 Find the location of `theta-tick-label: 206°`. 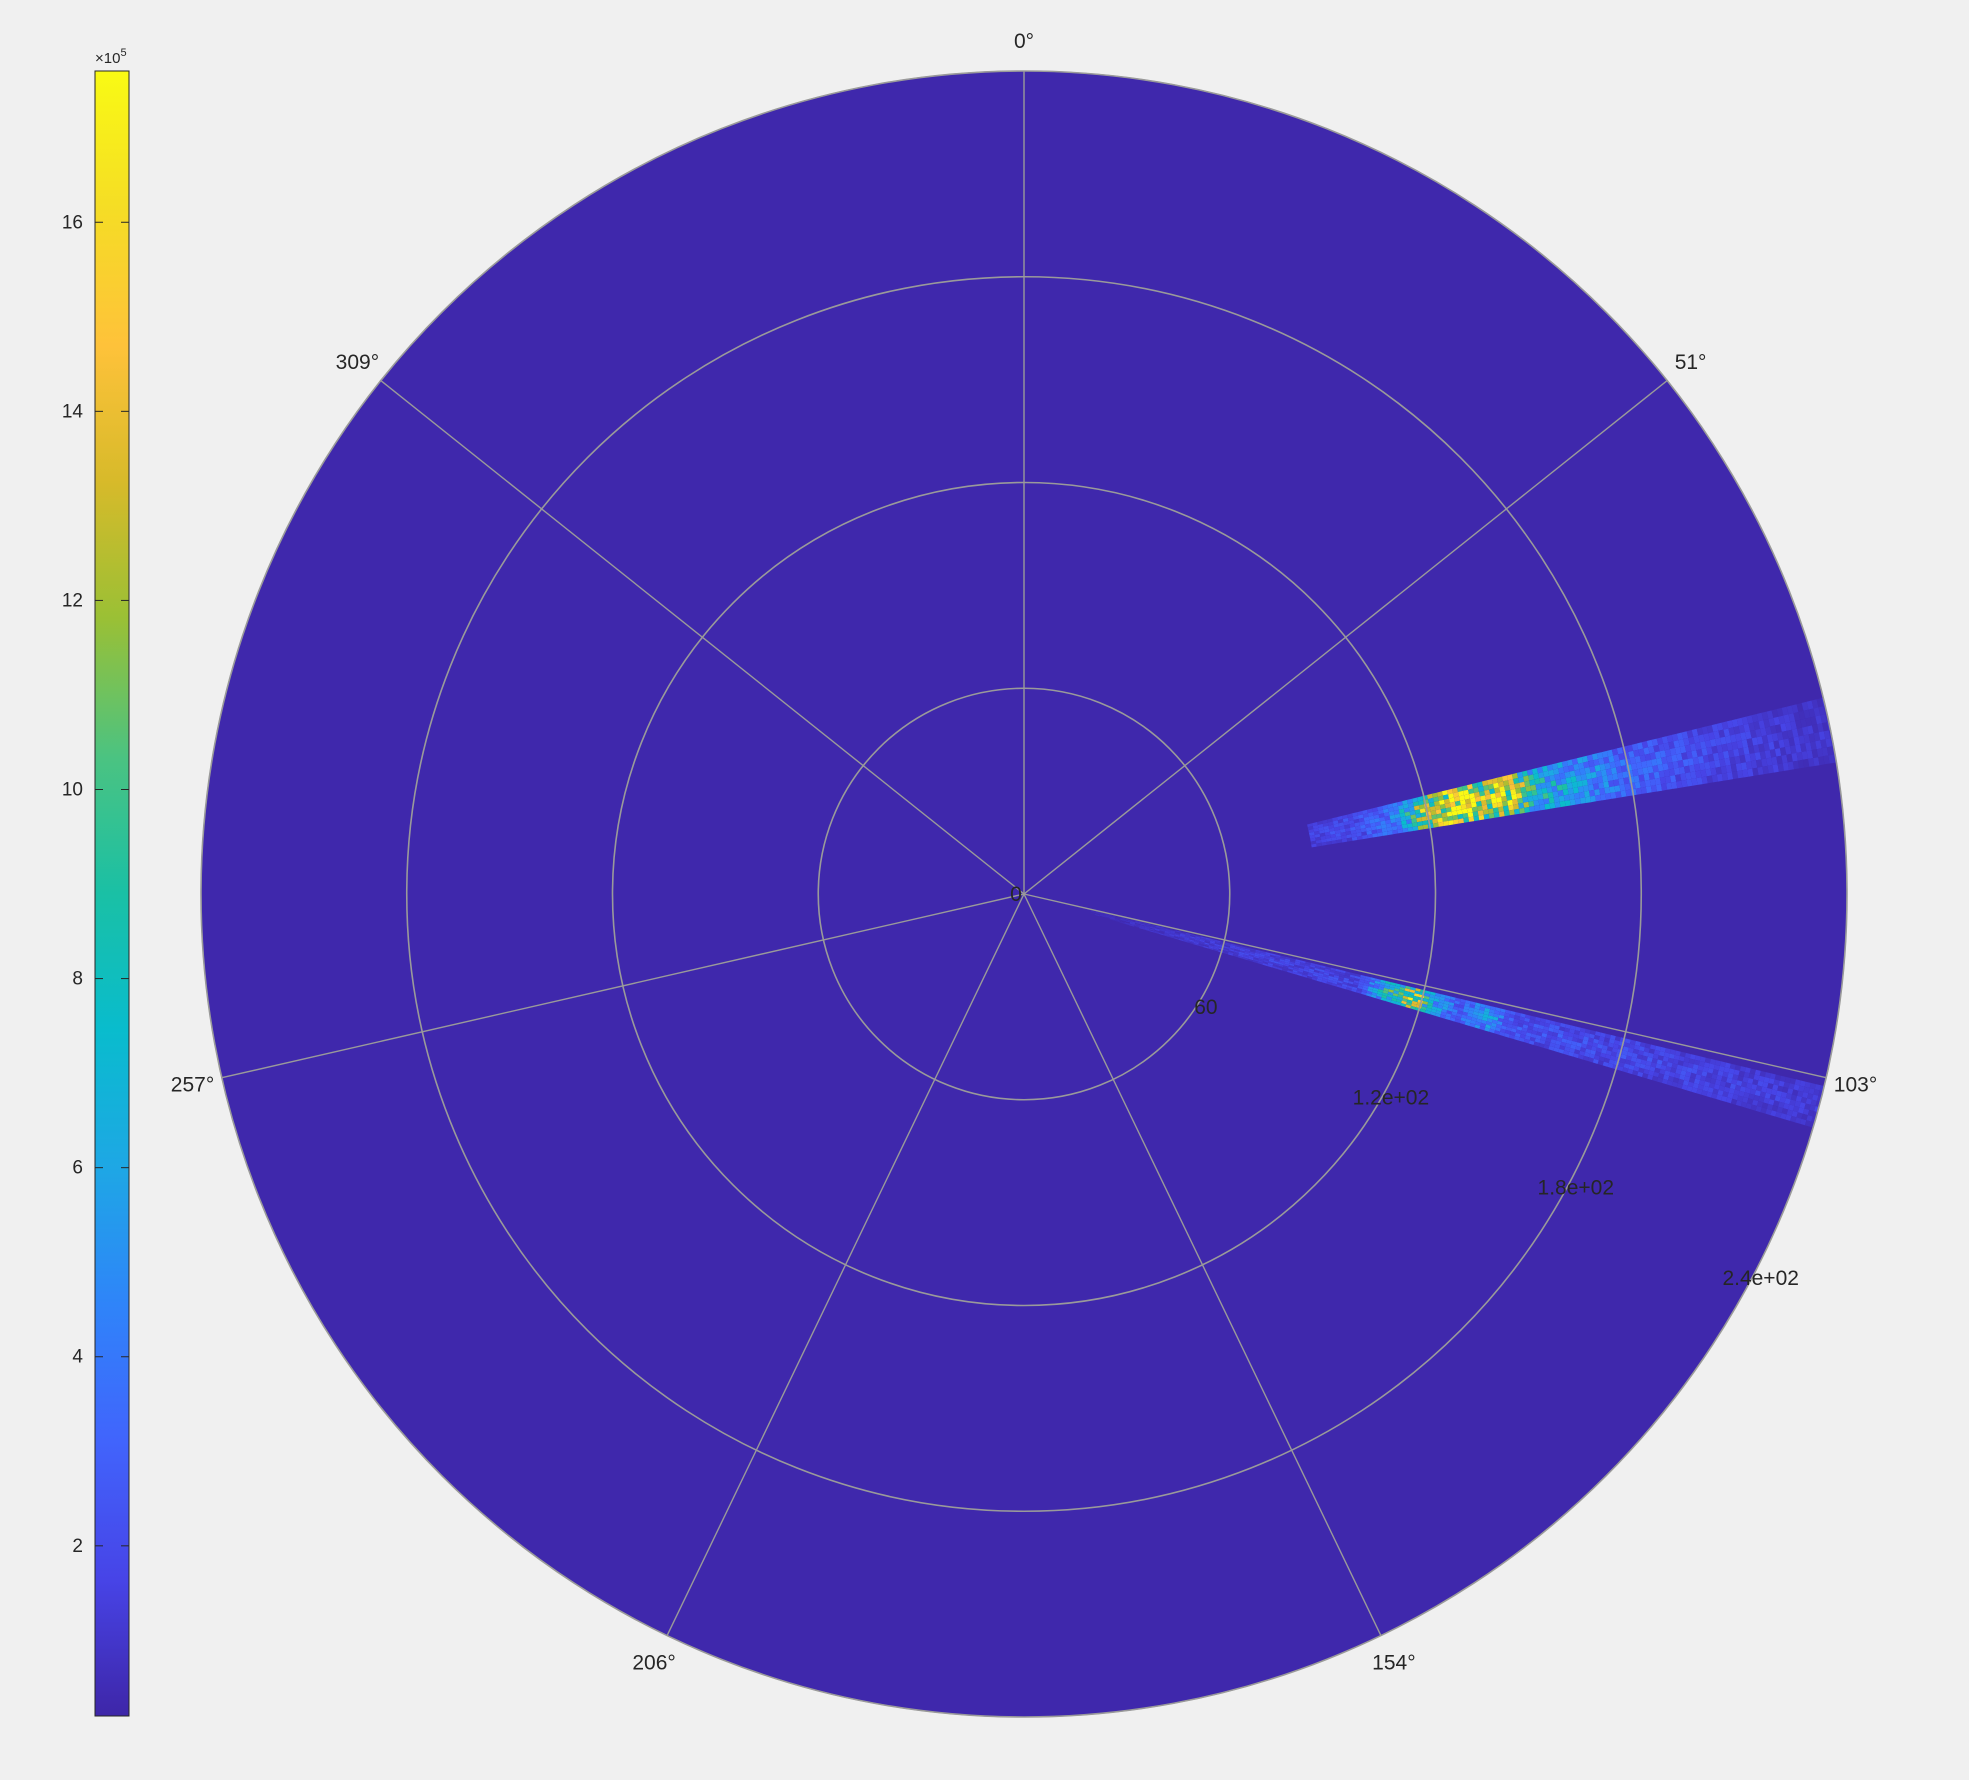

theta-tick-label: 206° is located at coordinates (653, 1663).